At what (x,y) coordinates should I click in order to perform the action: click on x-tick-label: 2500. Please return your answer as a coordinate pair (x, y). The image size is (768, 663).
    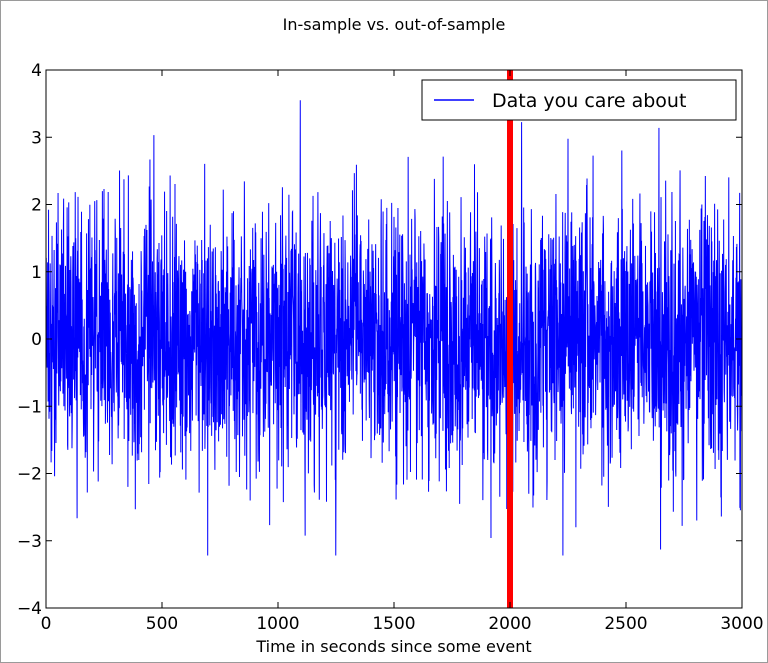
    Looking at the image, I should click on (625, 624).